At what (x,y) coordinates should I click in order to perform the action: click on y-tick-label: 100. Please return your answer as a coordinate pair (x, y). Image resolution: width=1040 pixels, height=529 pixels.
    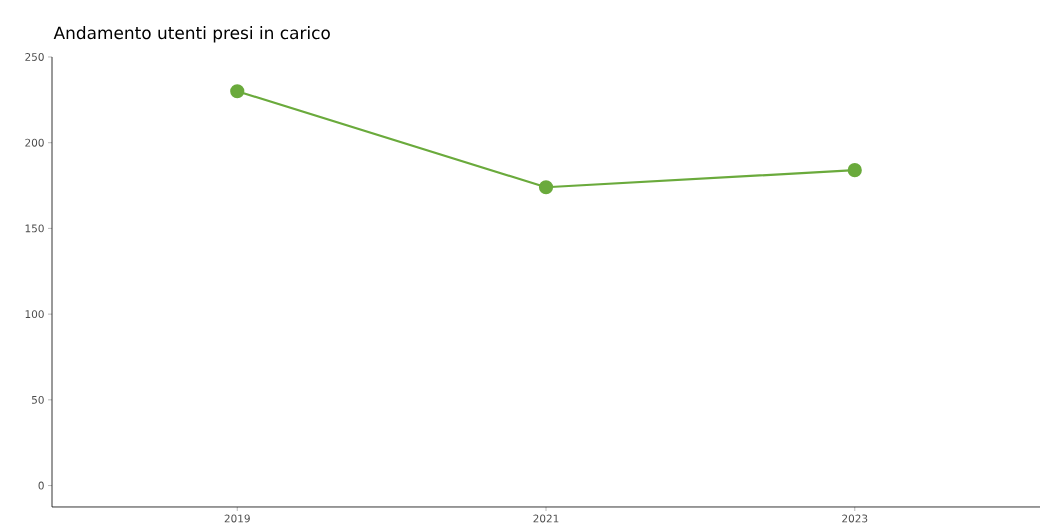
    Looking at the image, I should click on (34, 314).